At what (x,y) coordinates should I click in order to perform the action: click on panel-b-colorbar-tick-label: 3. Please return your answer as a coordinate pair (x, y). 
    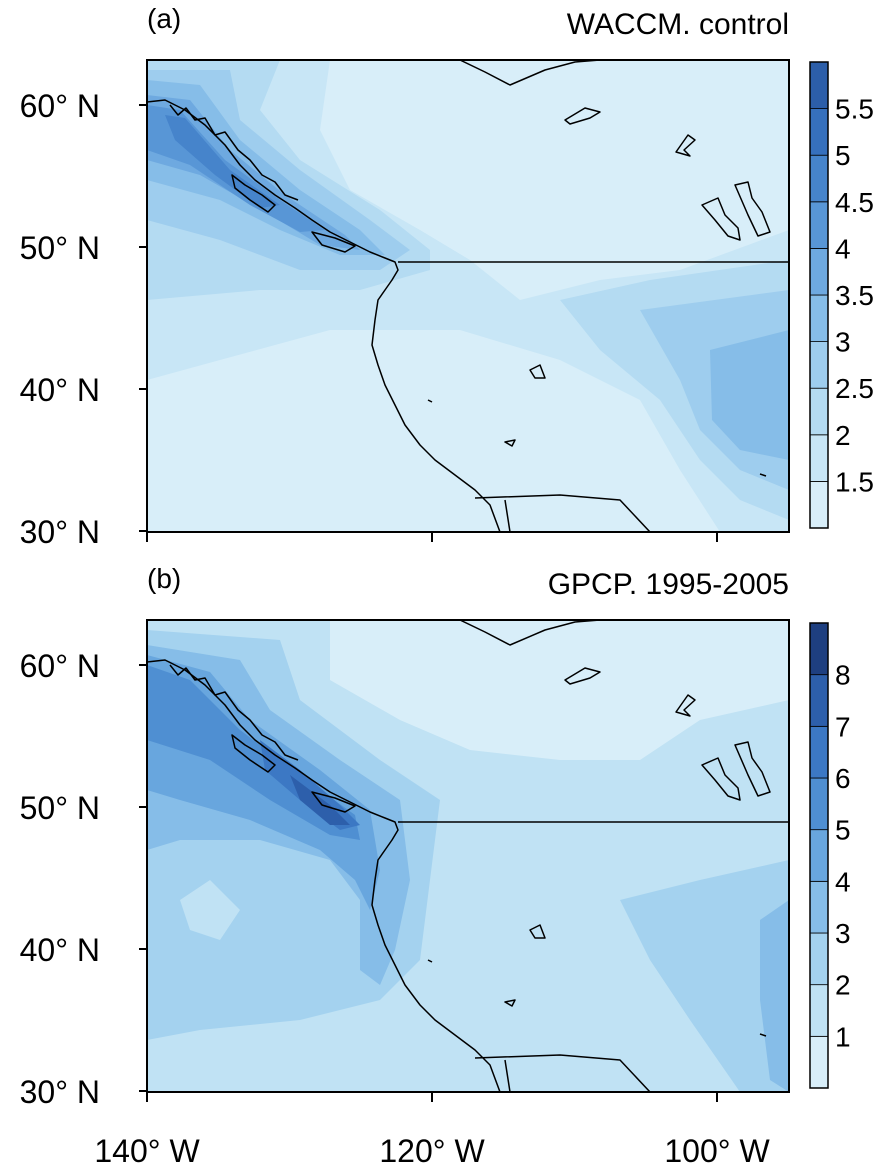
    Looking at the image, I should click on (843, 933).